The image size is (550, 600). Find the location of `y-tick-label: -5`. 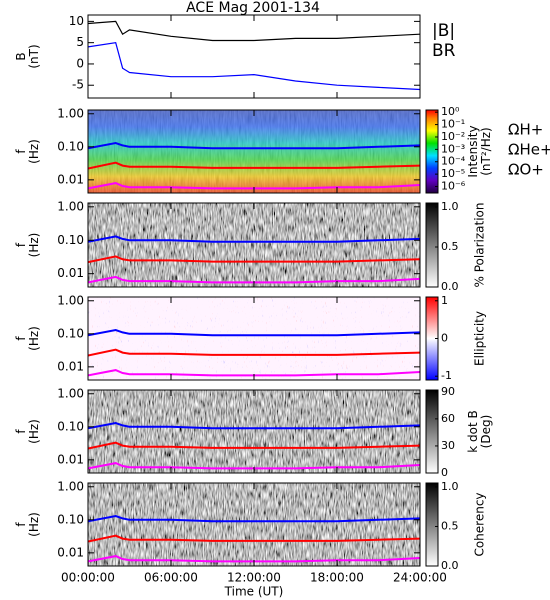

y-tick-label: -5 is located at coordinates (78, 85).